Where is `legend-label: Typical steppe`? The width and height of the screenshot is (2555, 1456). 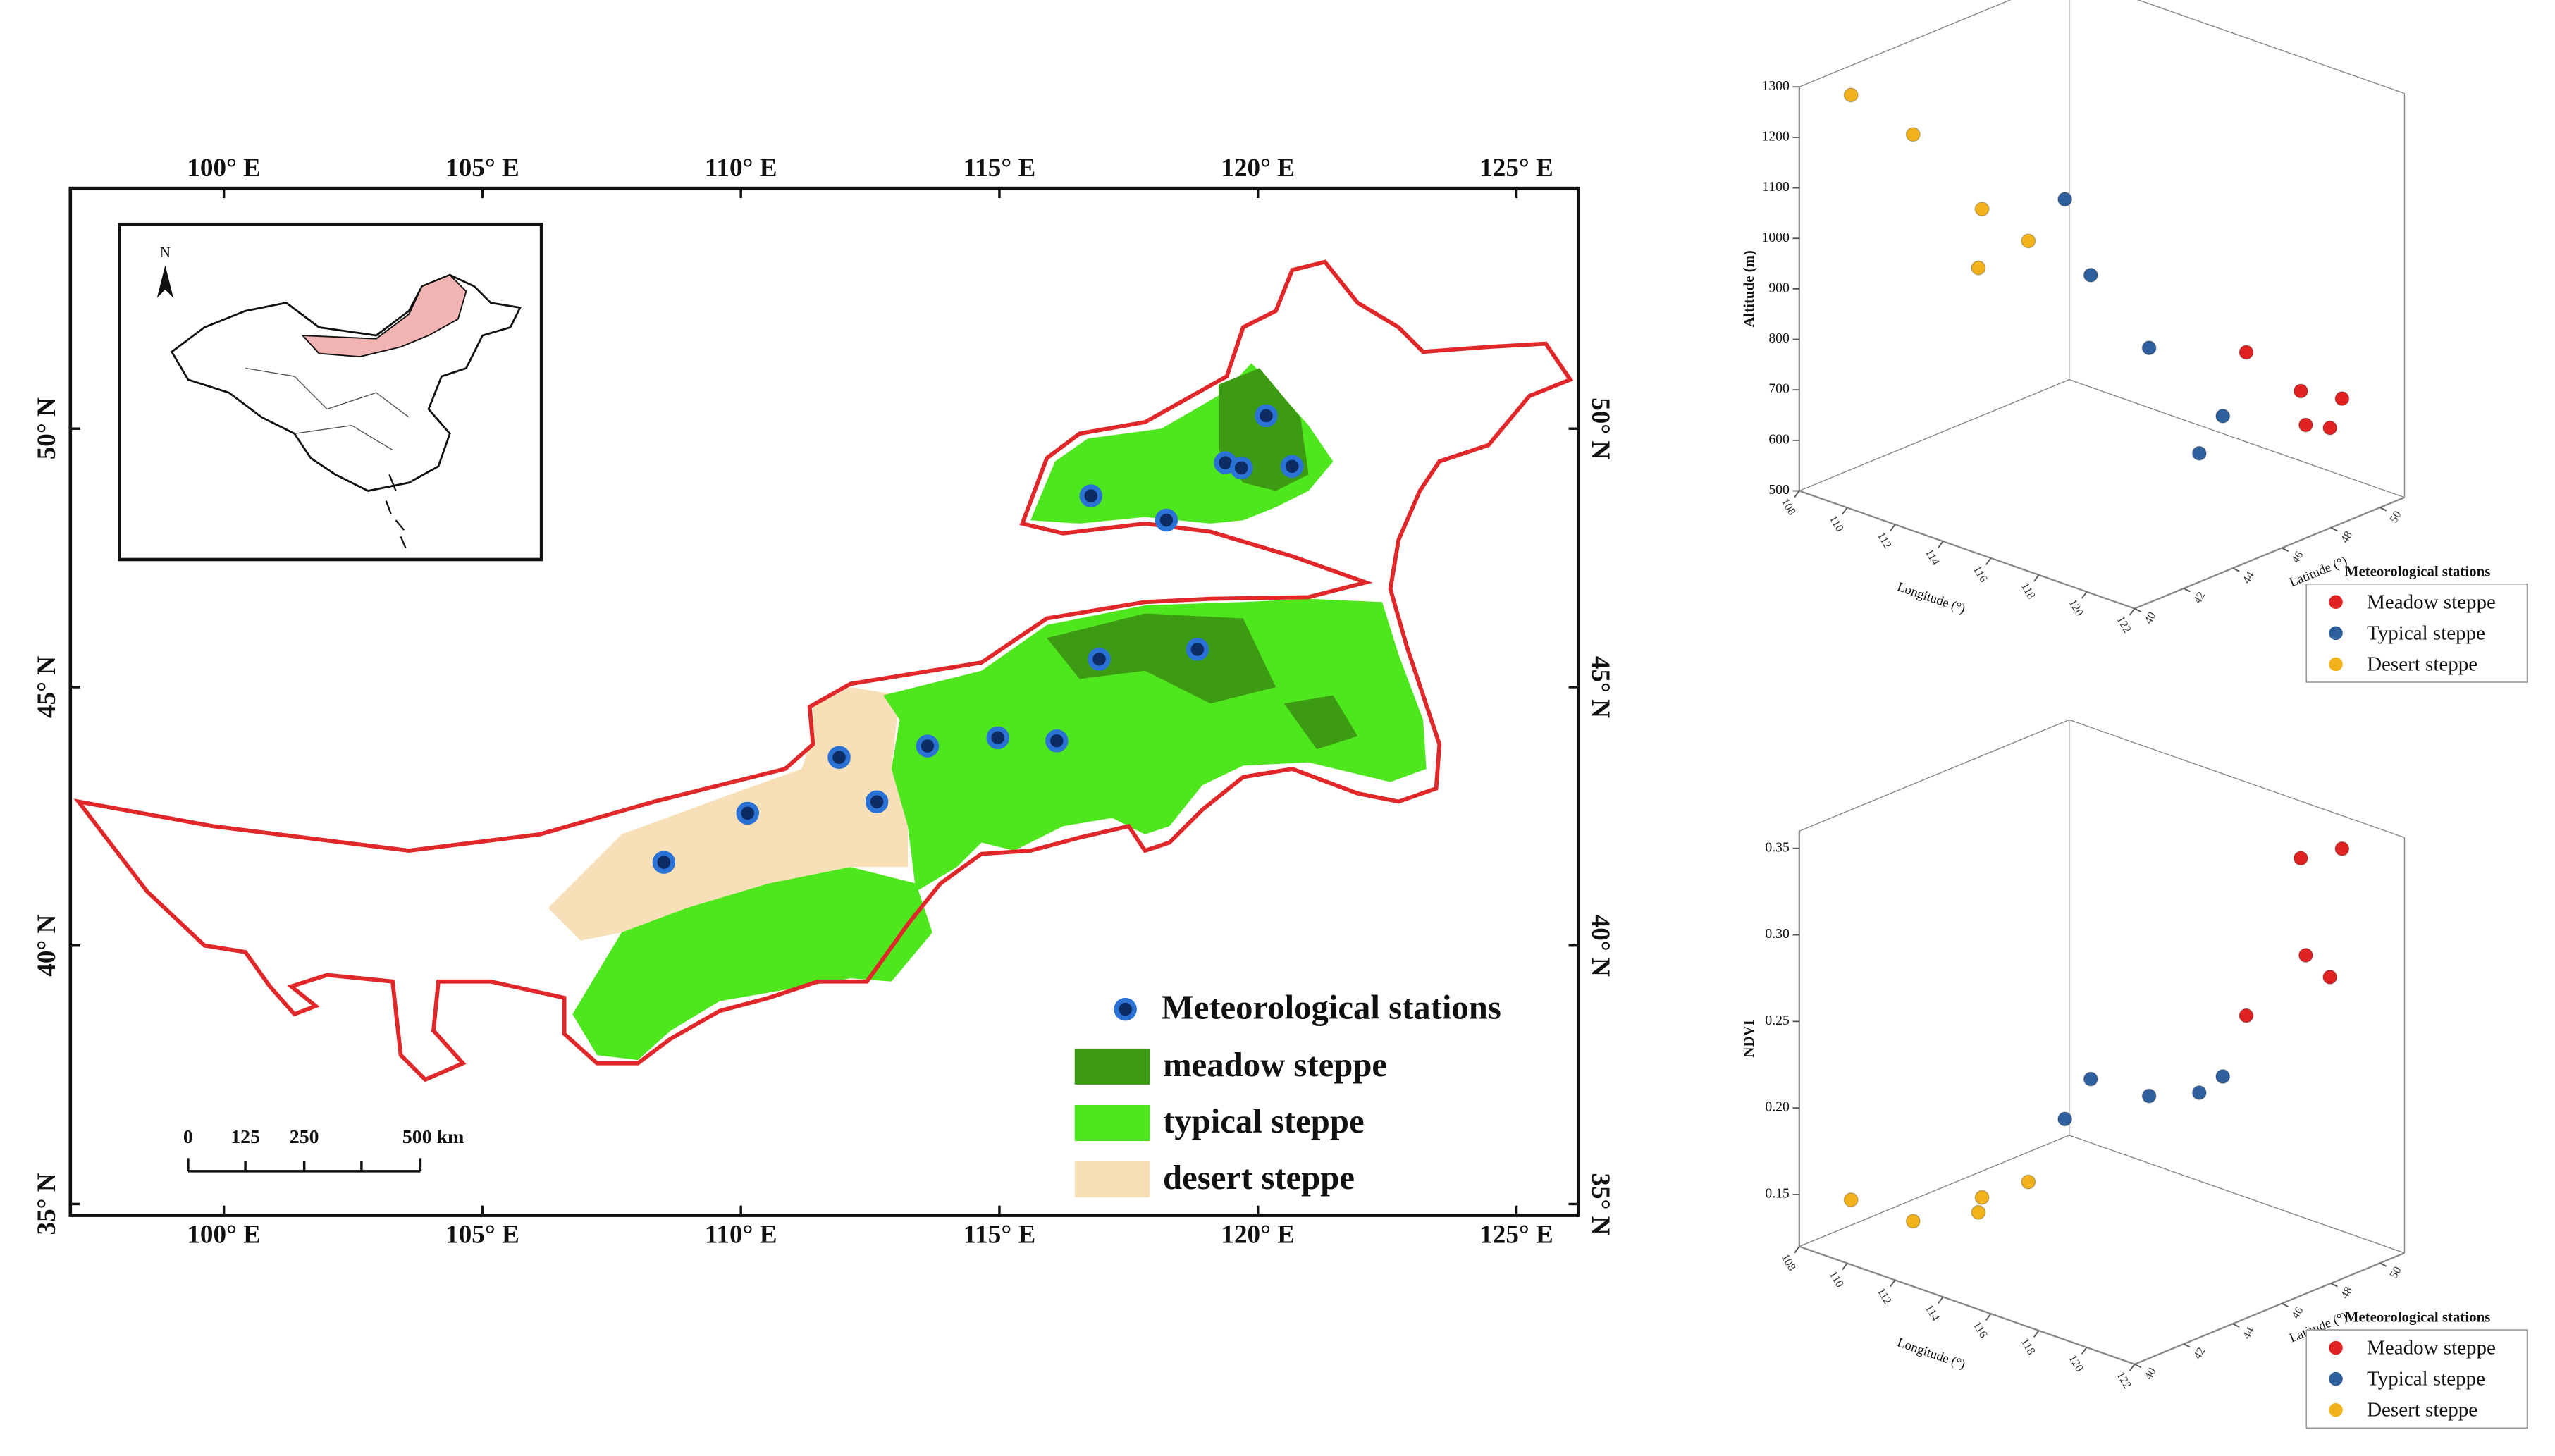
legend-label: Typical steppe is located at coordinates (2426, 633).